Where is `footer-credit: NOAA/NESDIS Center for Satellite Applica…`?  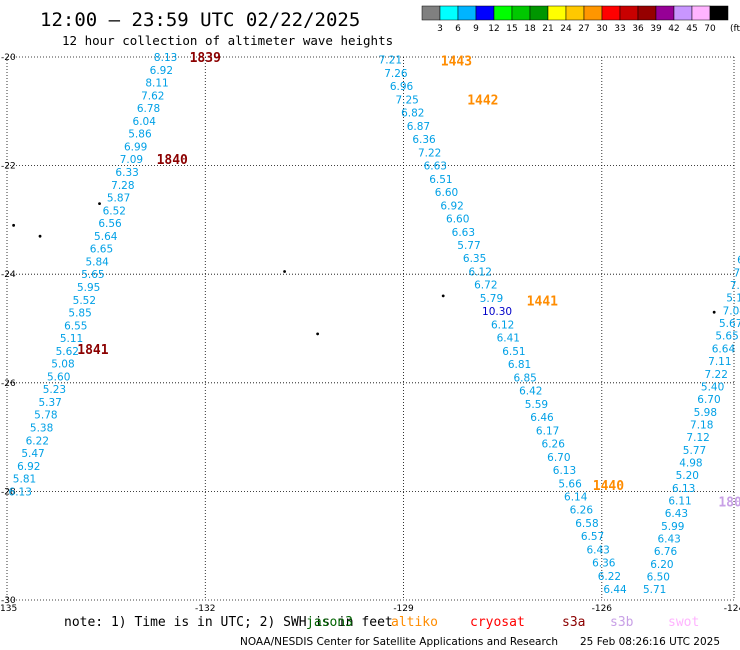
footer-credit: NOAA/NESDIS Center for Satellite Applica… is located at coordinates (399, 642).